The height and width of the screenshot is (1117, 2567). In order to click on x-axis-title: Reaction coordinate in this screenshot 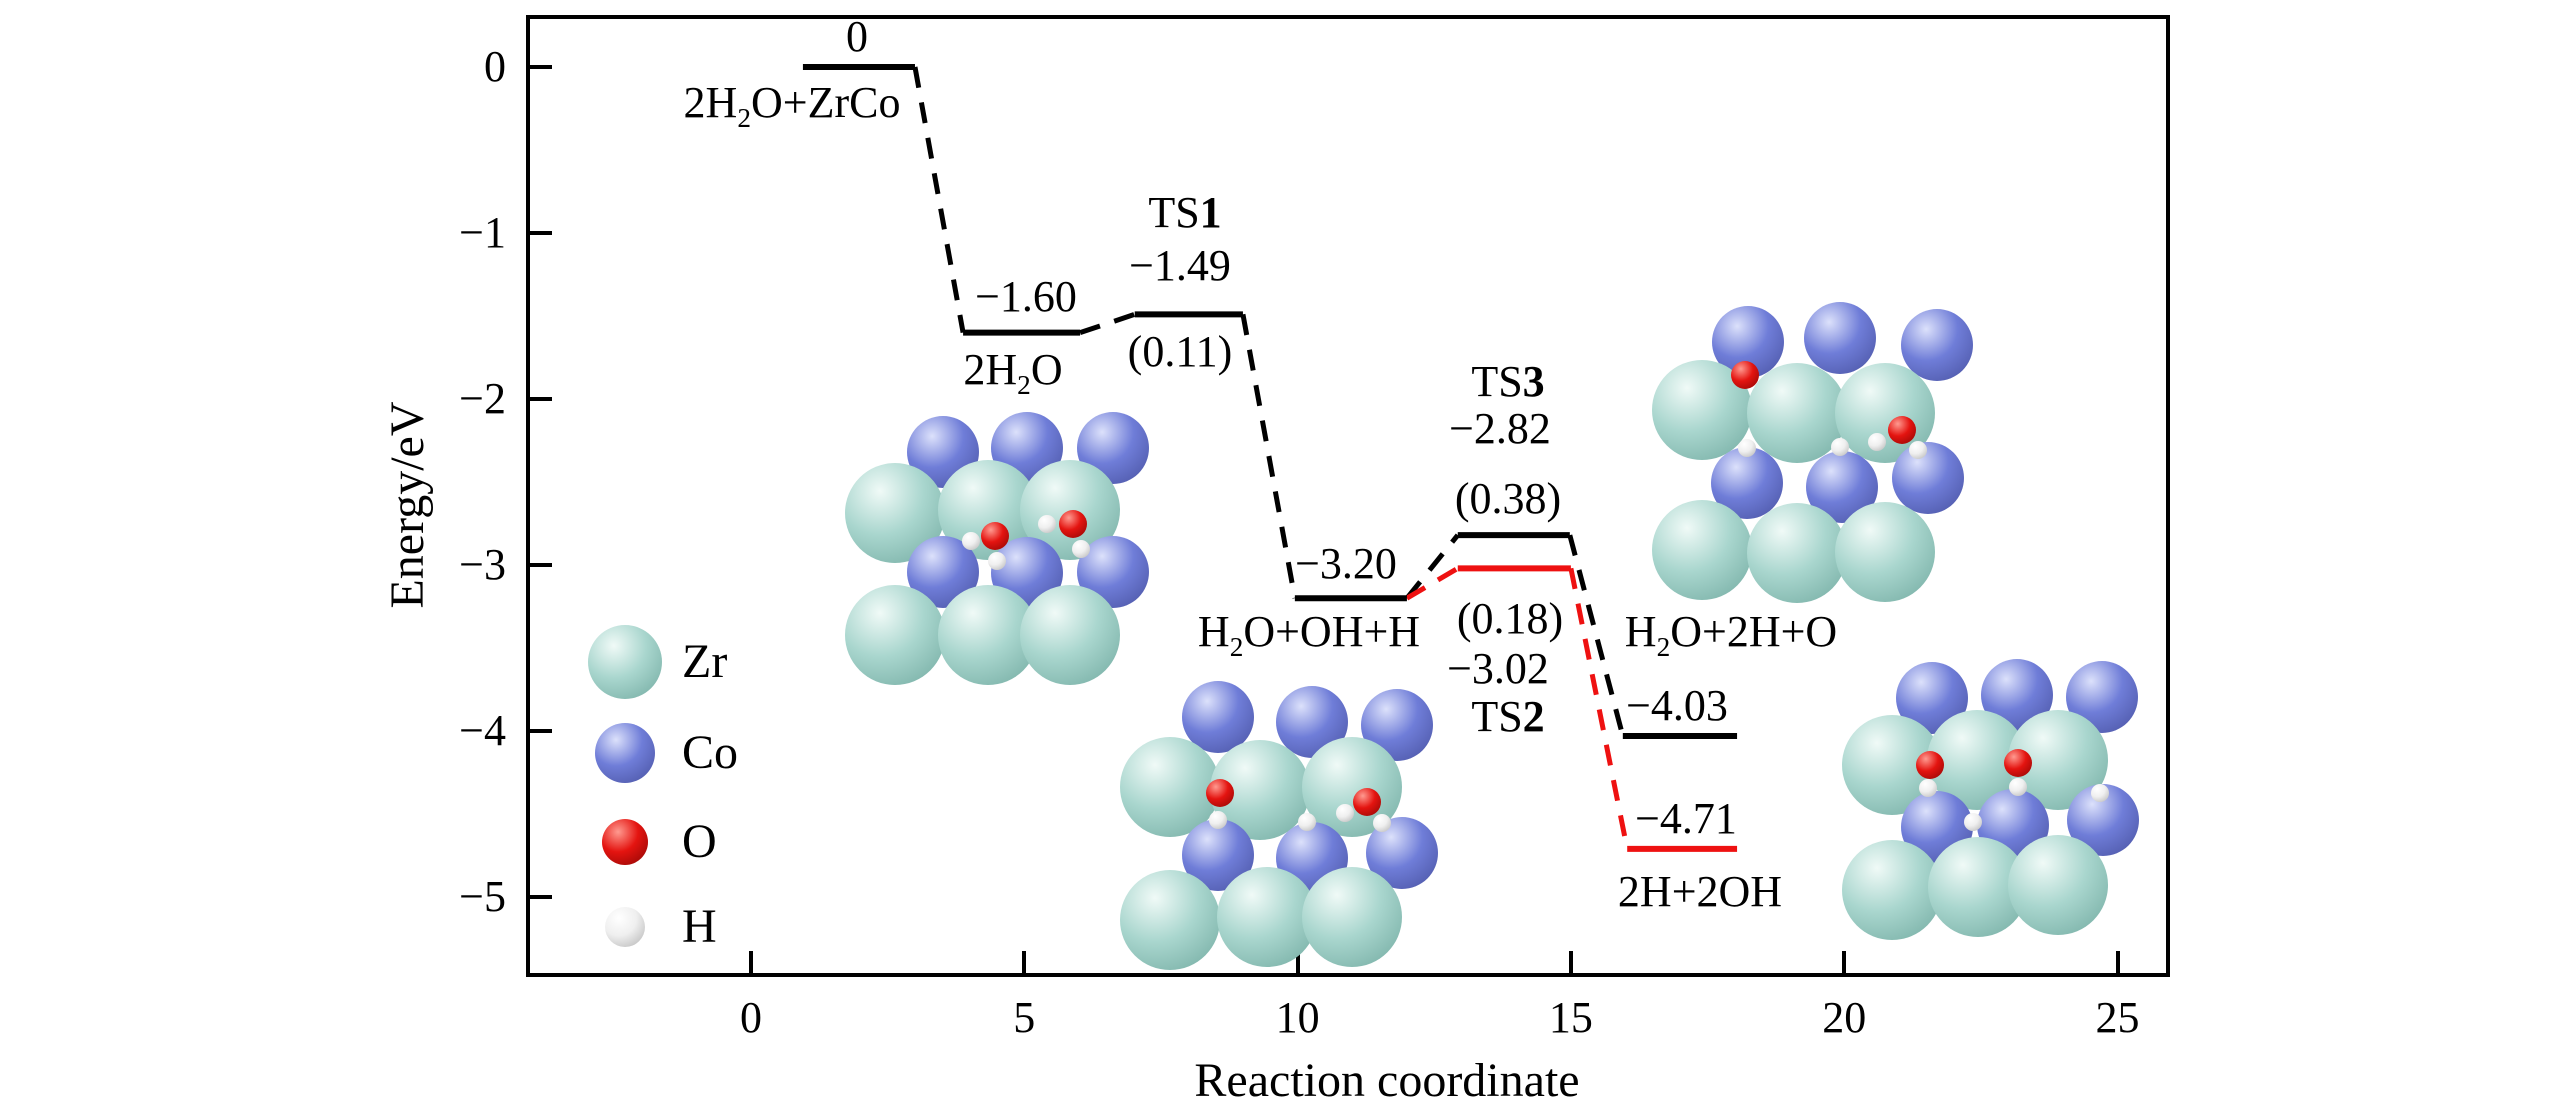, I will do `click(1387, 1080)`.